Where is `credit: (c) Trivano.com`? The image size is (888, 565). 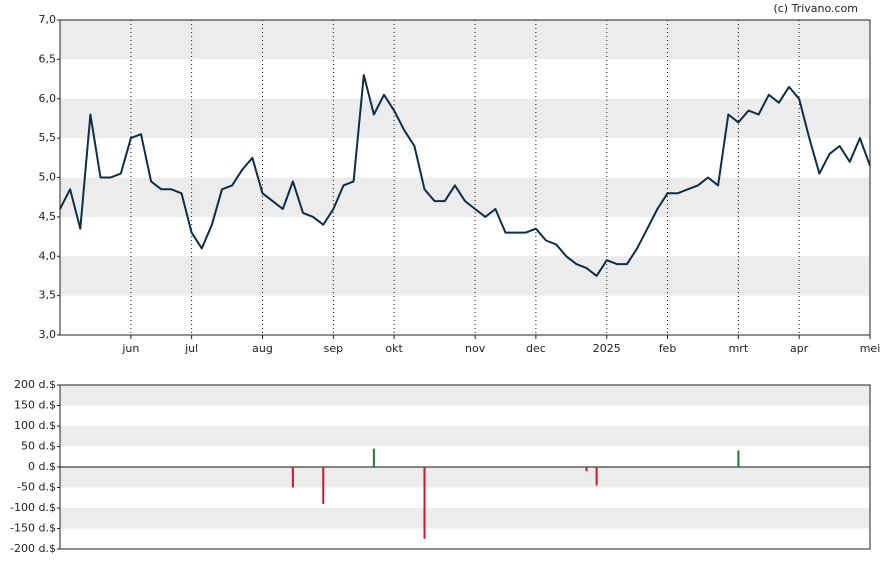
credit: (c) Trivano.com is located at coordinates (815, 8).